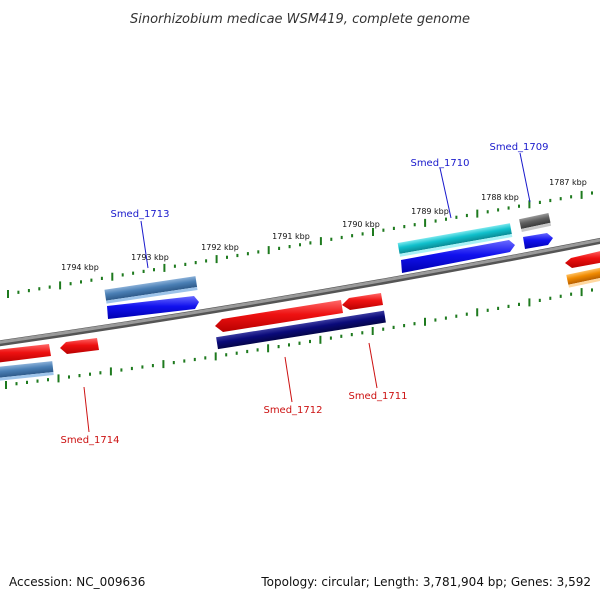  I want to click on gene-label-smed-1713: Smed_1713, so click(139, 214).